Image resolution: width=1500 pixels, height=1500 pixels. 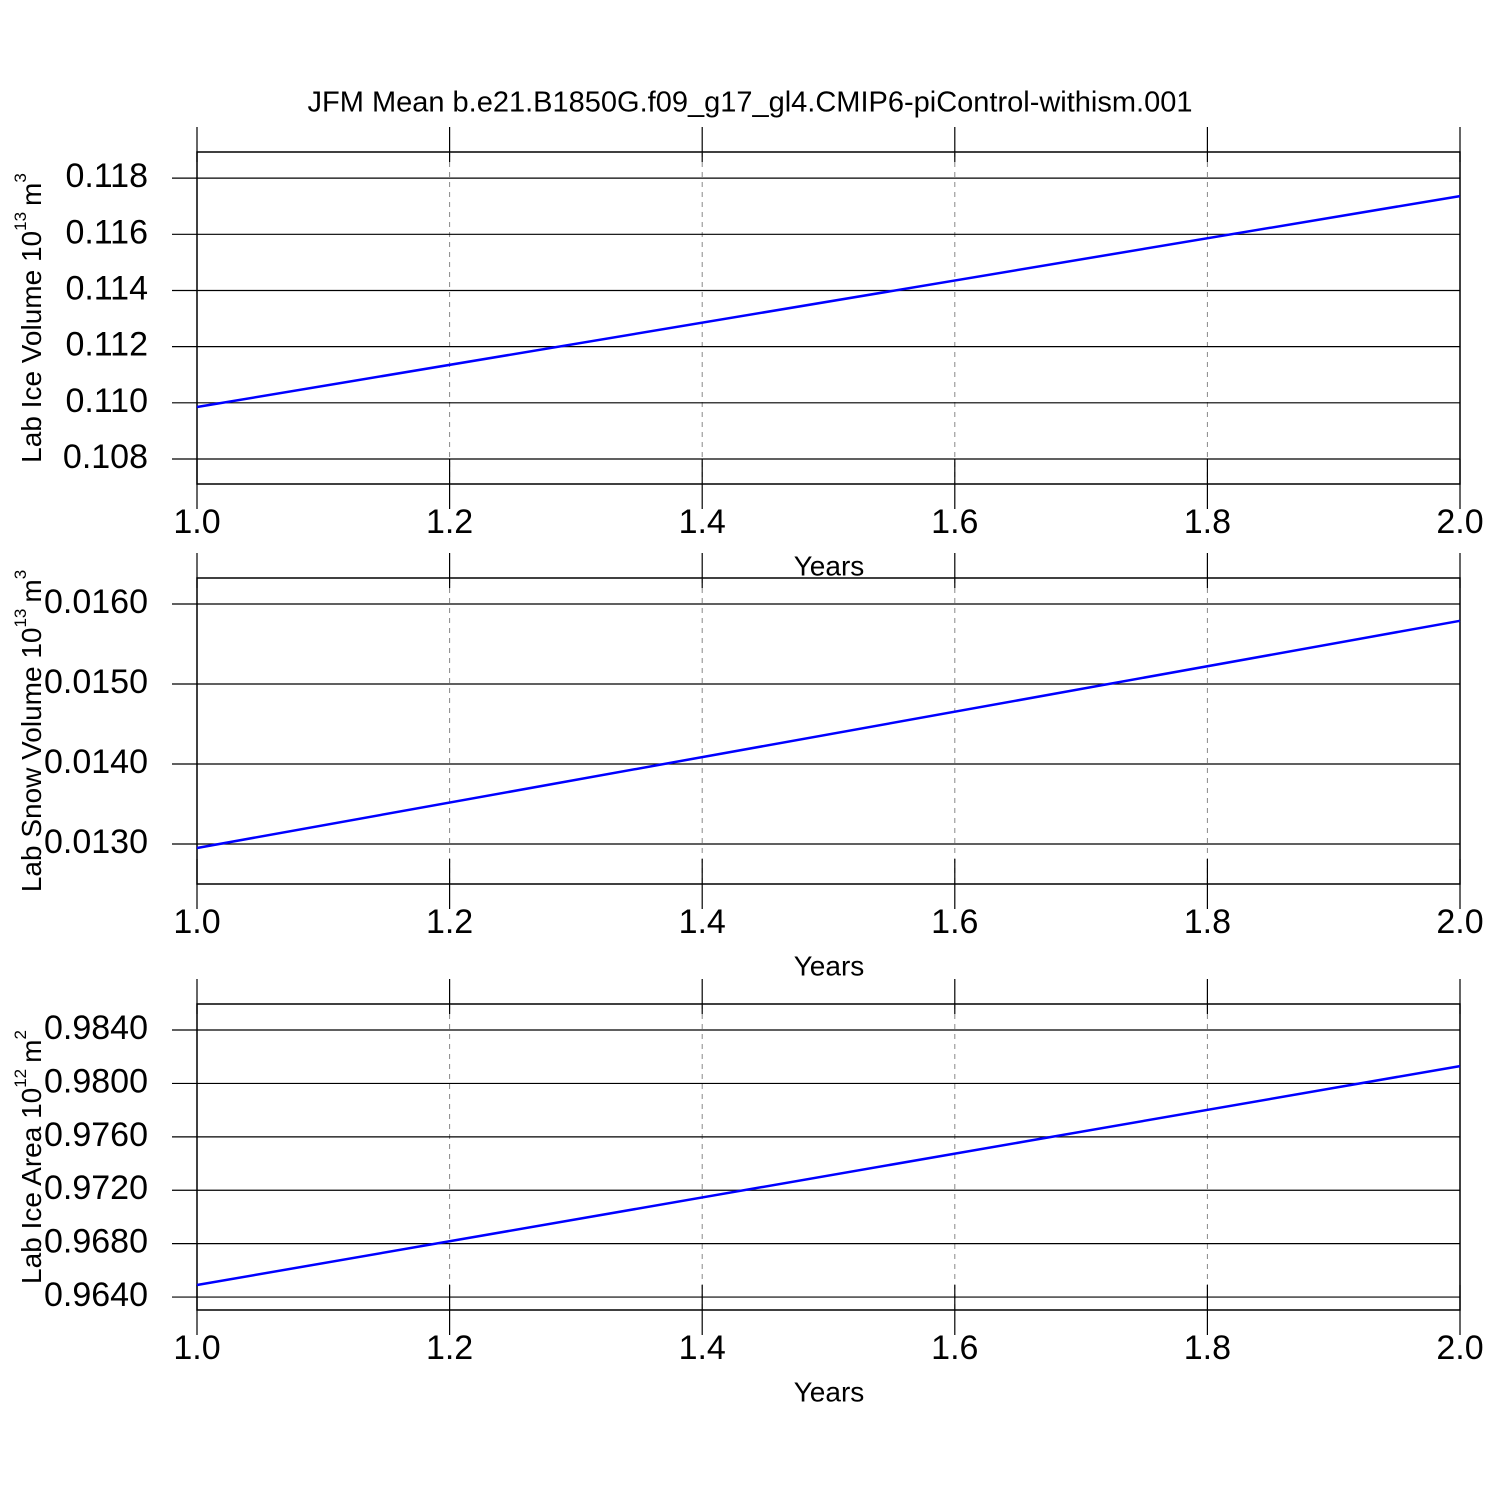 I want to click on y-tick-label: 0.9800, so click(x=96, y=1081).